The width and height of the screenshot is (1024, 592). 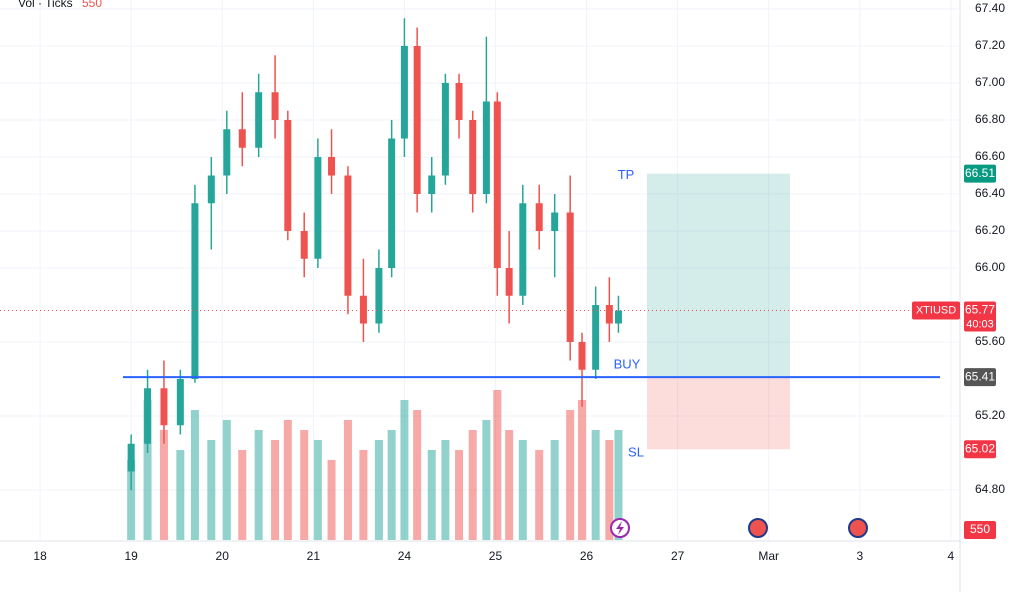 I want to click on event-icons, so click(x=739, y=528).